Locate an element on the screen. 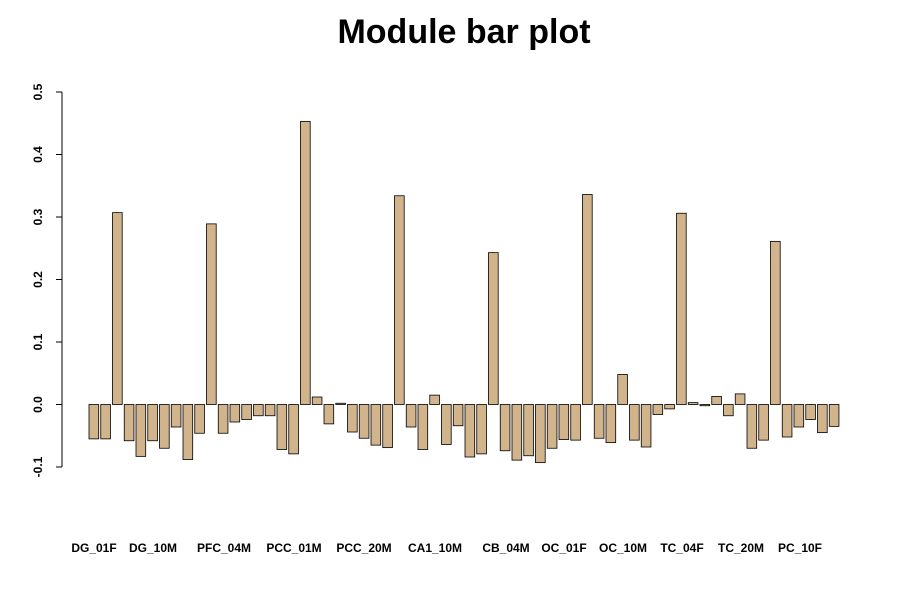  y-axis: -0.1 0.0 0.1 0.2 0.3 0.4 0.5 is located at coordinates (47, 280).